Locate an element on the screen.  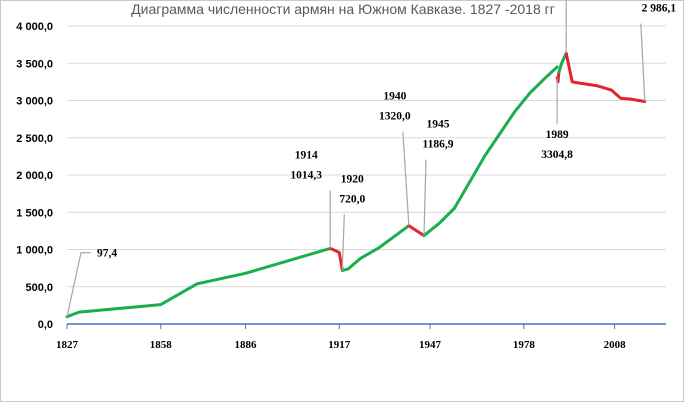
data-label-value: 2 986,1 is located at coordinates (659, 9).